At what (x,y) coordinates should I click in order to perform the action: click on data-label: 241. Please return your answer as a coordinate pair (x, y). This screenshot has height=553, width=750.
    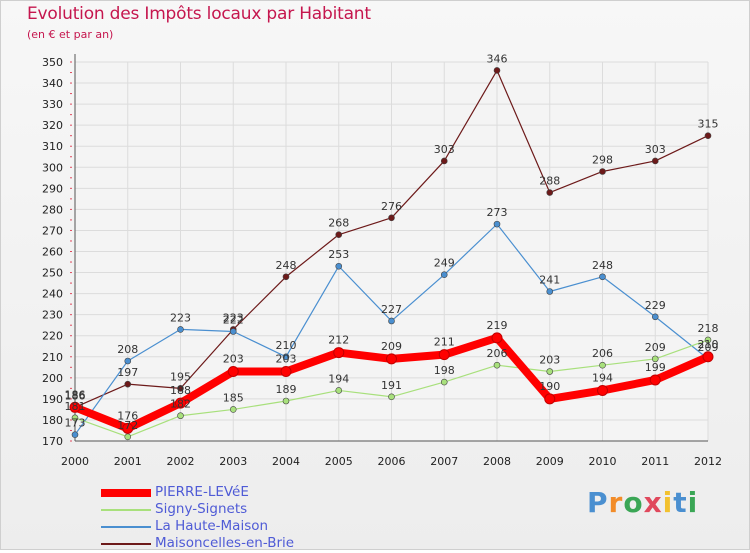
    Looking at the image, I should click on (549, 280).